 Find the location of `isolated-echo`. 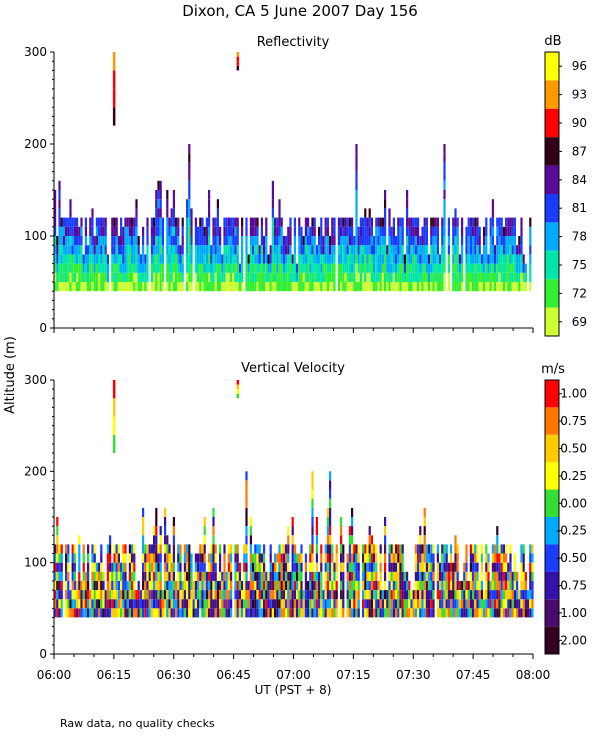

isolated-echo is located at coordinates (114, 444).